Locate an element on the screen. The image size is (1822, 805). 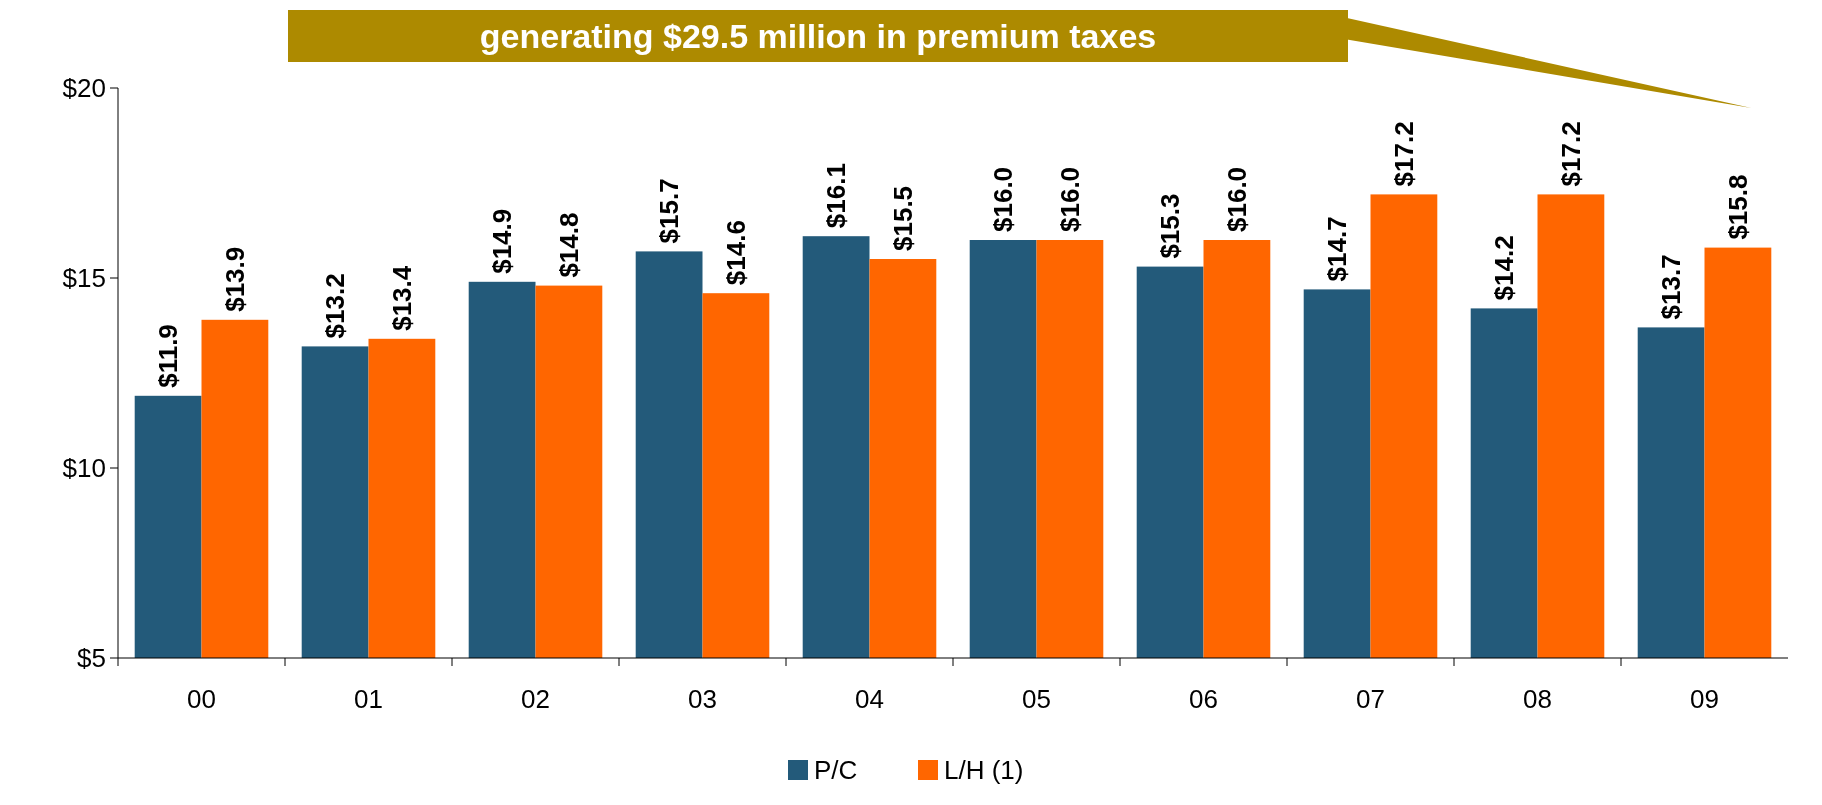
data-label: $14.2 is located at coordinates (1504, 268).